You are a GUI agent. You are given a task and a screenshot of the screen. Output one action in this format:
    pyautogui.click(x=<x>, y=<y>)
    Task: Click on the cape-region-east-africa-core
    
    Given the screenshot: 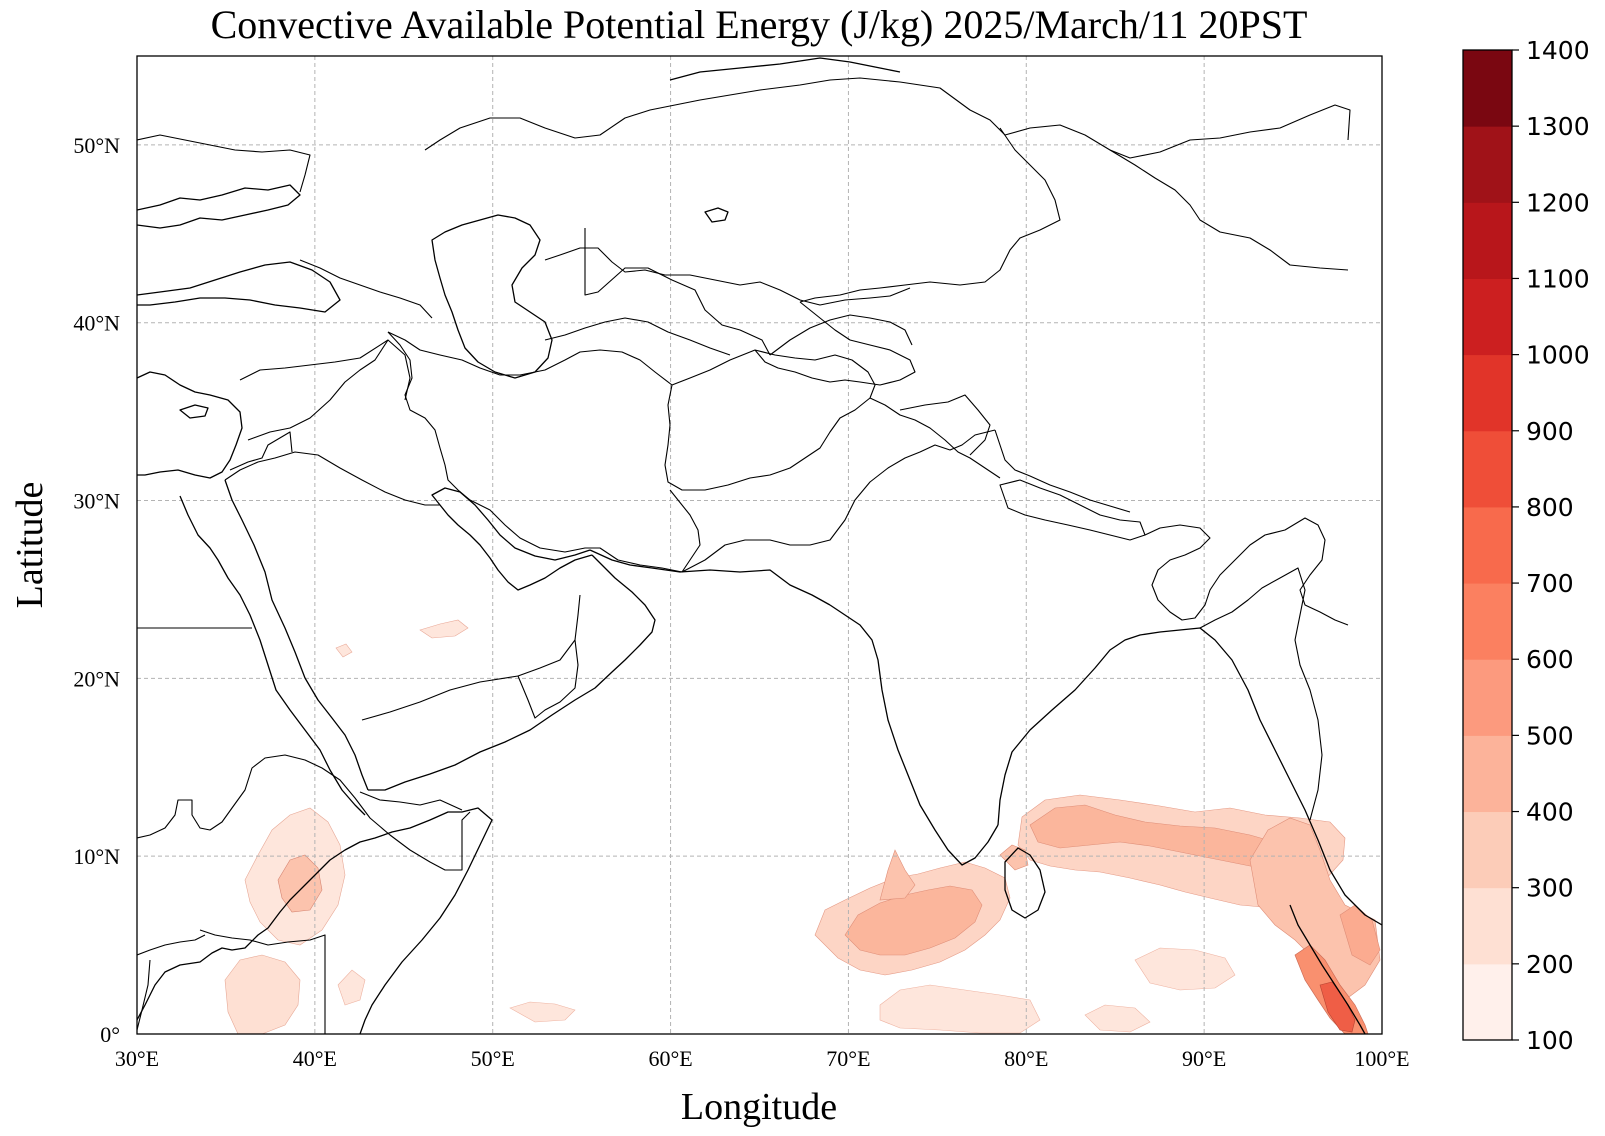 What is the action you would take?
    pyautogui.click(x=300, y=883)
    